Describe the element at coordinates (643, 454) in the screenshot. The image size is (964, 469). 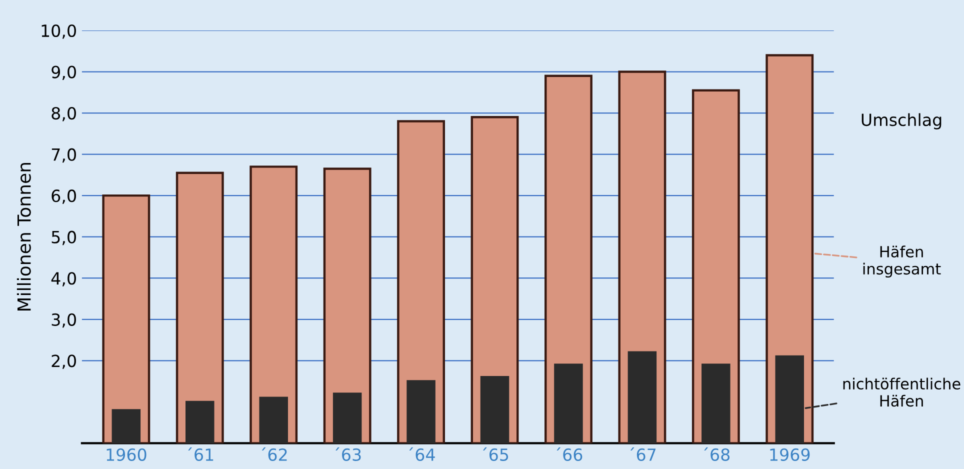
I see `x-tick-label: ´67` at that location.